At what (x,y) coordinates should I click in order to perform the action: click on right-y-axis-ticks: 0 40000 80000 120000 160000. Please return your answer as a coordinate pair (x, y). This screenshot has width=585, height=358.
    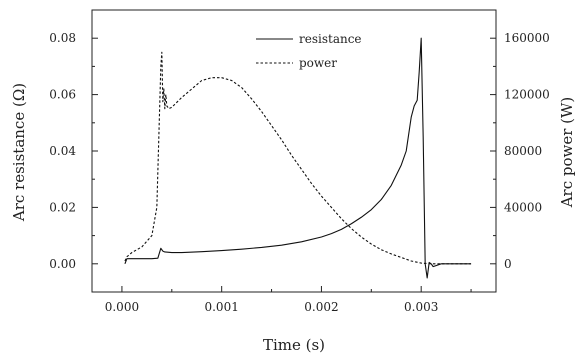
    Looking at the image, I should click on (520, 151).